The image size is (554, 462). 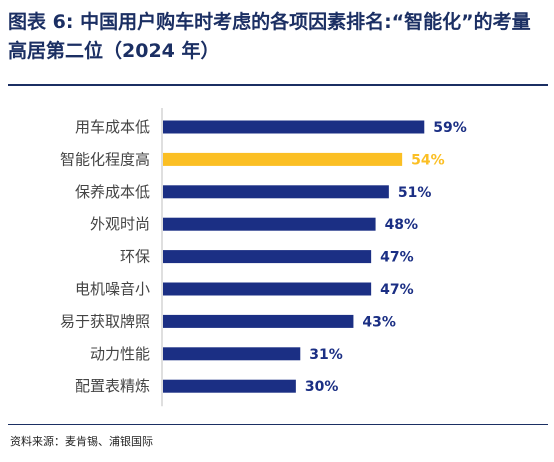 What do you see at coordinates (81, 441) in the screenshot?
I see `source-note: 资料来源：麦肯锡、浦银国际` at bounding box center [81, 441].